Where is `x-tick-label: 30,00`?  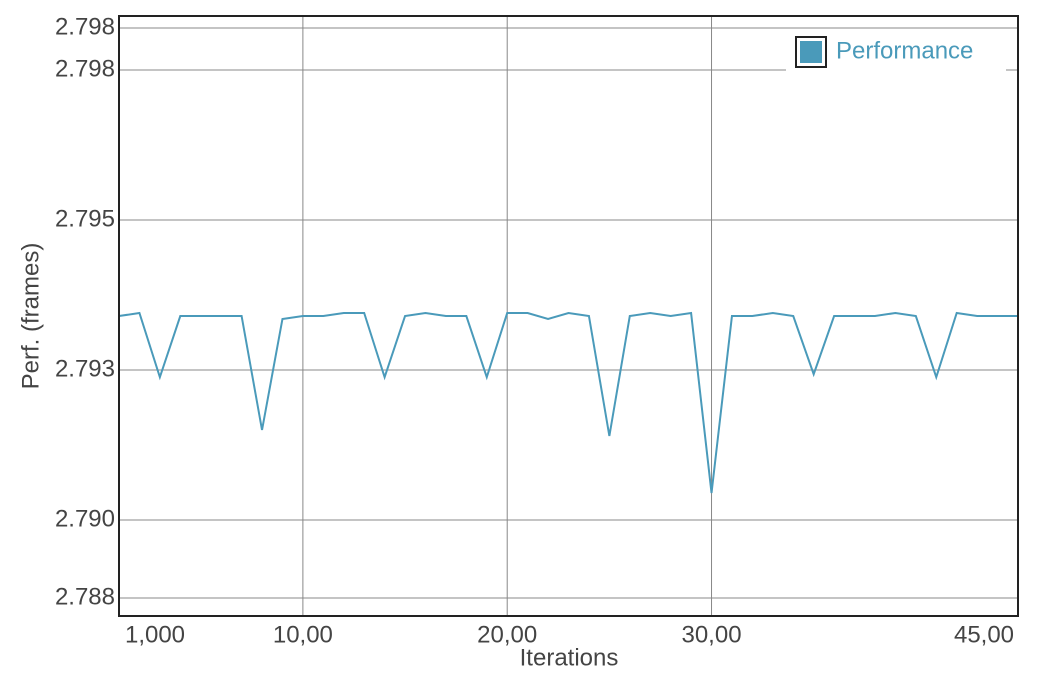 x-tick-label: 30,00 is located at coordinates (711, 634).